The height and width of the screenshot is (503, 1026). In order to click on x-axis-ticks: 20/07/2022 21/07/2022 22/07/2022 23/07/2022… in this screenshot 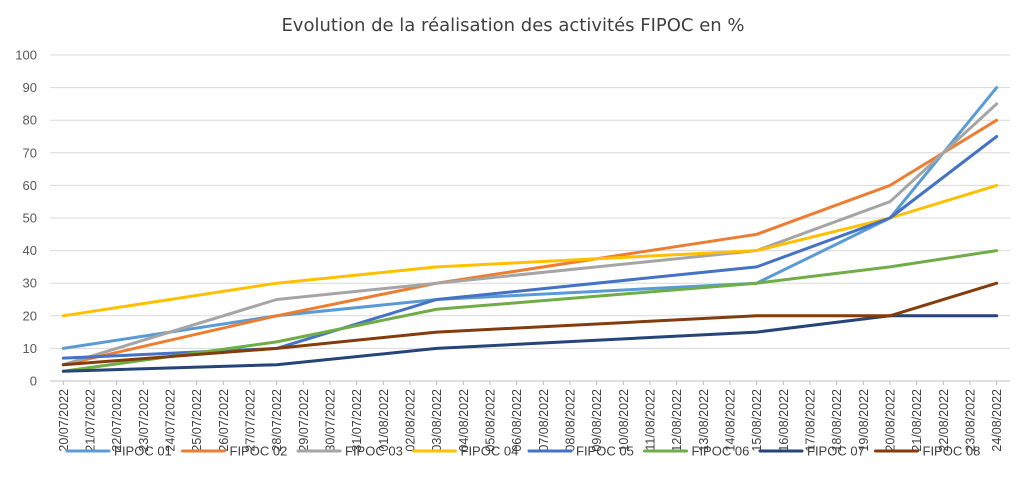, I will do `click(530, 416)`.